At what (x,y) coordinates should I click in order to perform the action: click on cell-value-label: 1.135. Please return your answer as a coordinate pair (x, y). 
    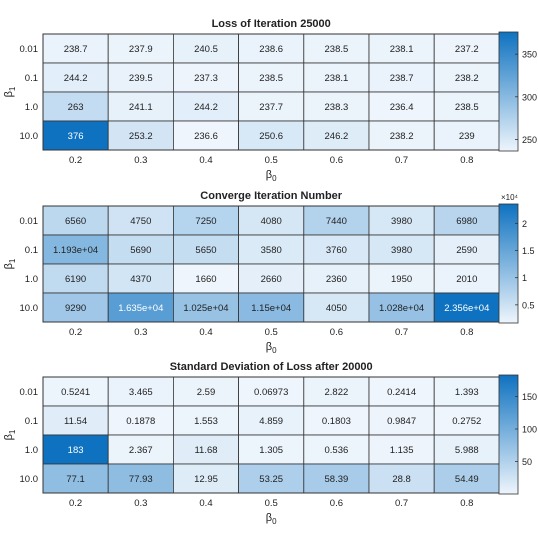
    Looking at the image, I should click on (402, 450).